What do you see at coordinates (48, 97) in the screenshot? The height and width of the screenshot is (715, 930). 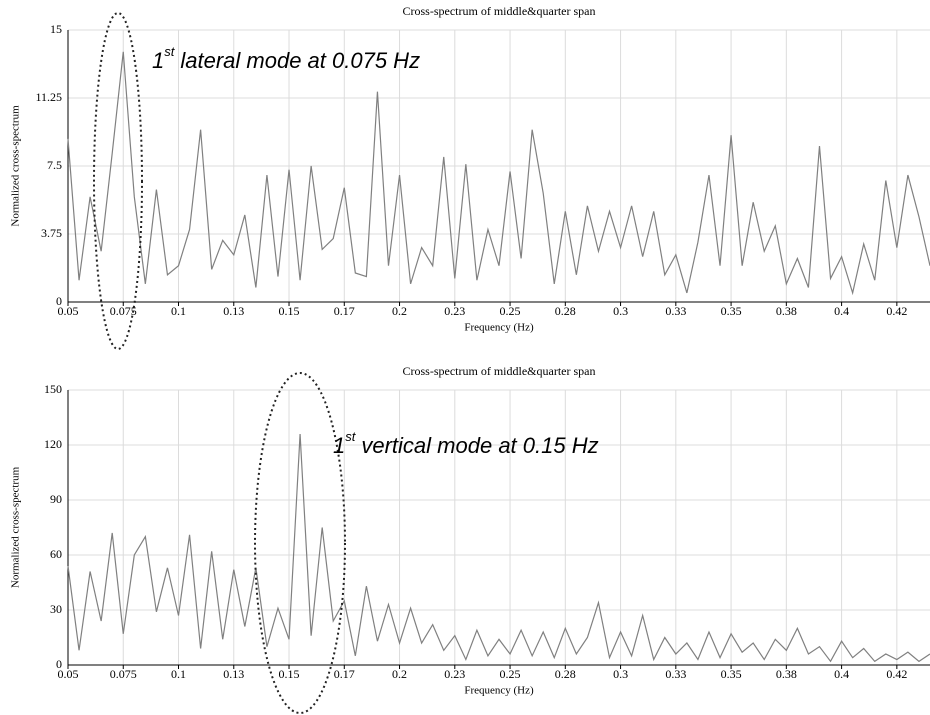 I see `y-tick-label: 11.25` at bounding box center [48, 97].